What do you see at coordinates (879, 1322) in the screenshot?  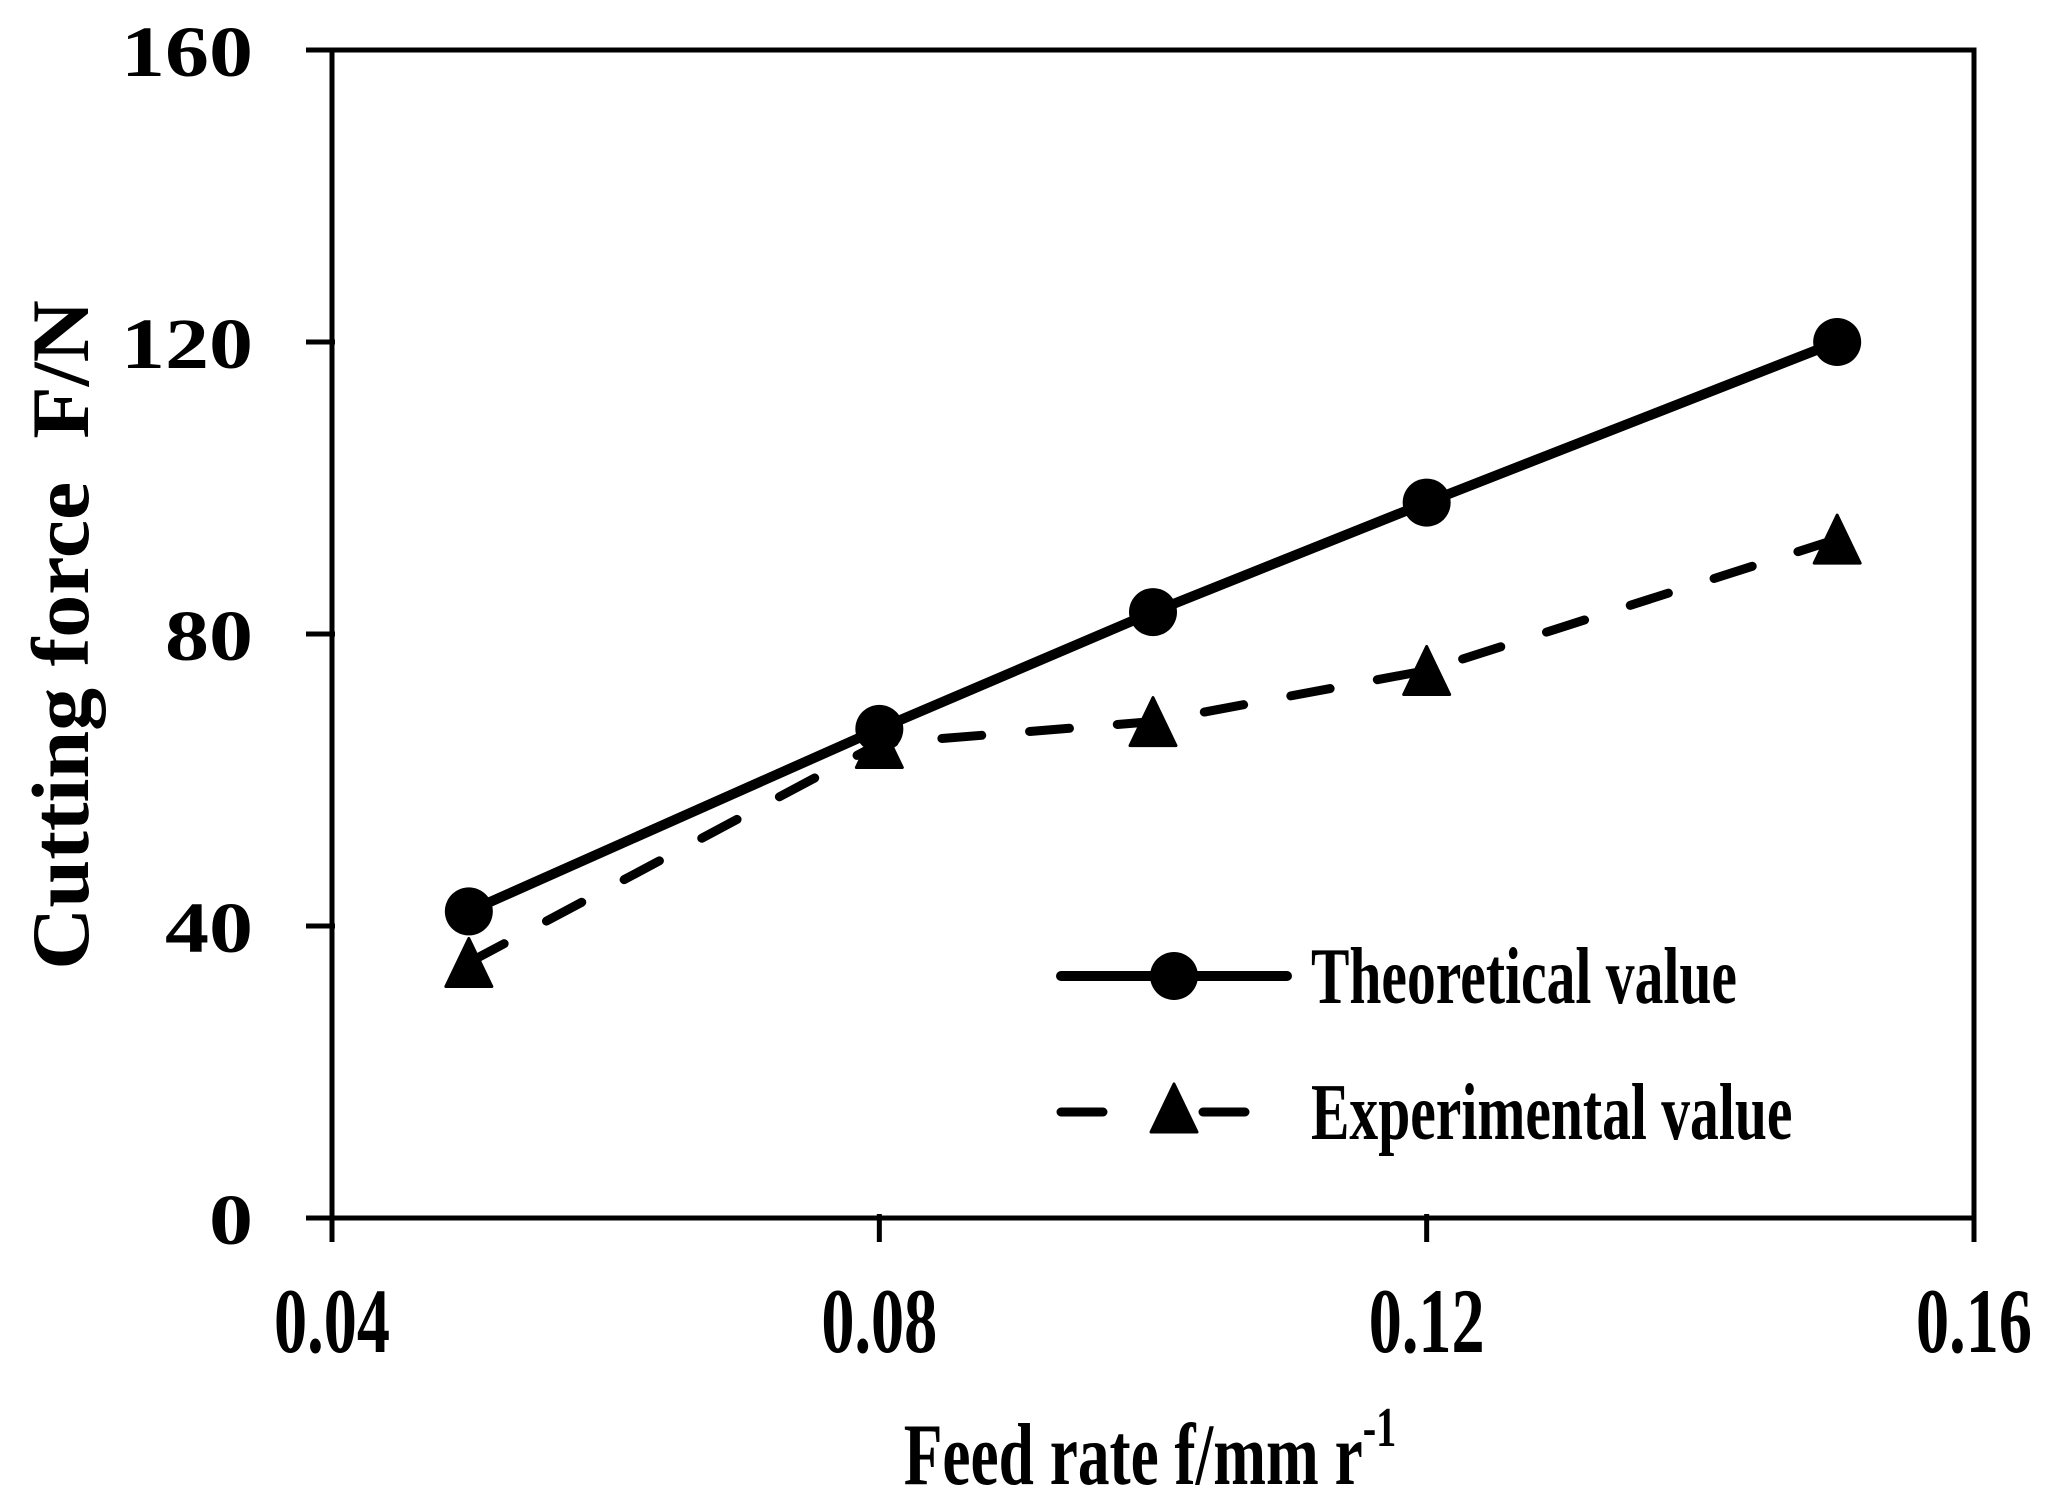 I see `x-tick-label: 0.08` at bounding box center [879, 1322].